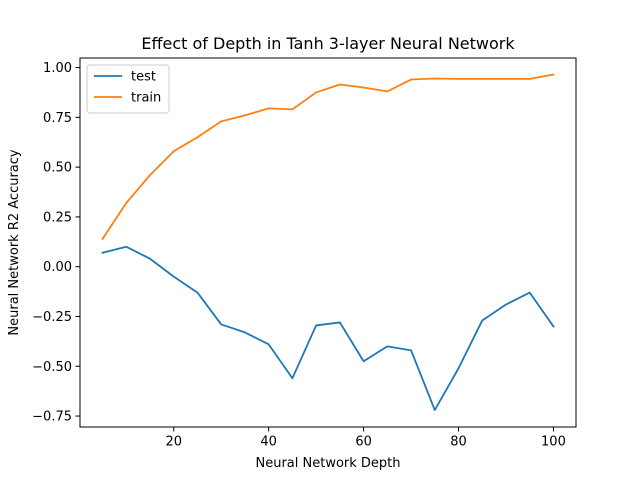 The image size is (640, 480). Describe the element at coordinates (146, 98) in the screenshot. I see `legend-label-train: train` at that location.